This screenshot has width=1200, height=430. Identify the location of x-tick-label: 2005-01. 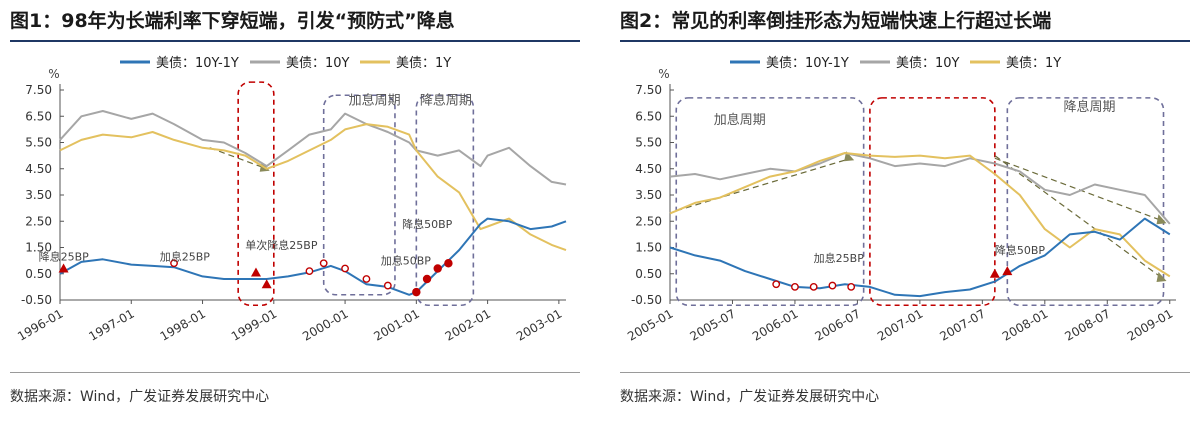
(650, 324).